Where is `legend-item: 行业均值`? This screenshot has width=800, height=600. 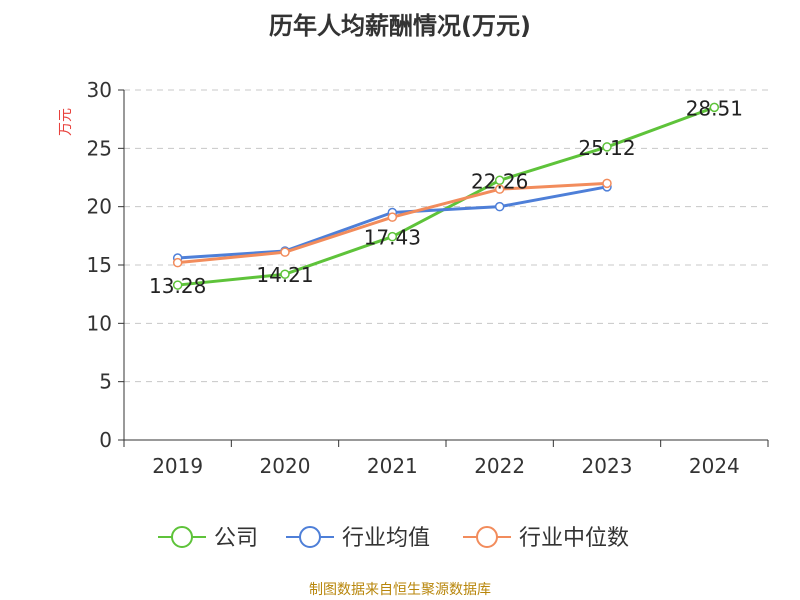 legend-item: 行业均值 is located at coordinates (358, 538).